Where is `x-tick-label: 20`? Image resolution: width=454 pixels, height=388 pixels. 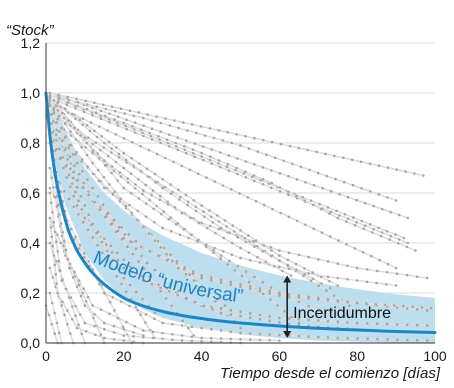 x-tick-label: 20 is located at coordinates (124, 356).